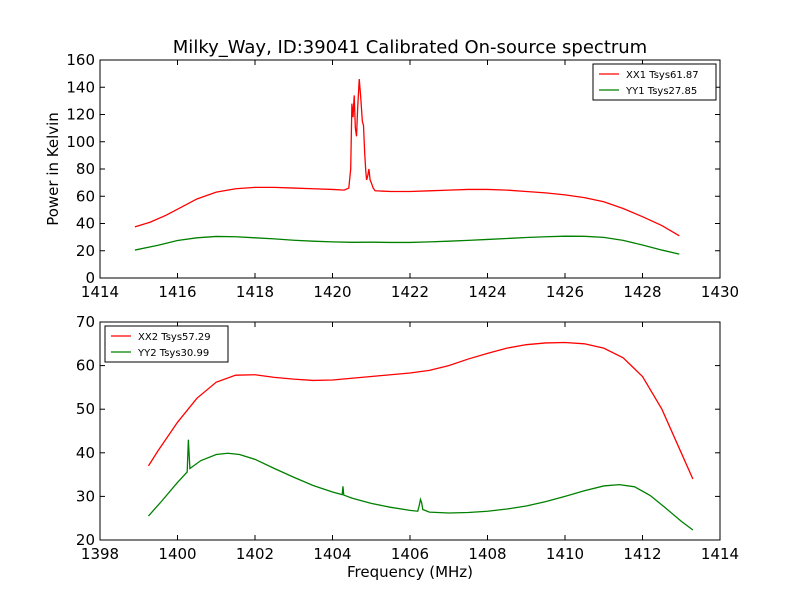 This screenshot has height=600, width=800. What do you see at coordinates (332, 292) in the screenshot?
I see `x-tick-label: 1420` at bounding box center [332, 292].